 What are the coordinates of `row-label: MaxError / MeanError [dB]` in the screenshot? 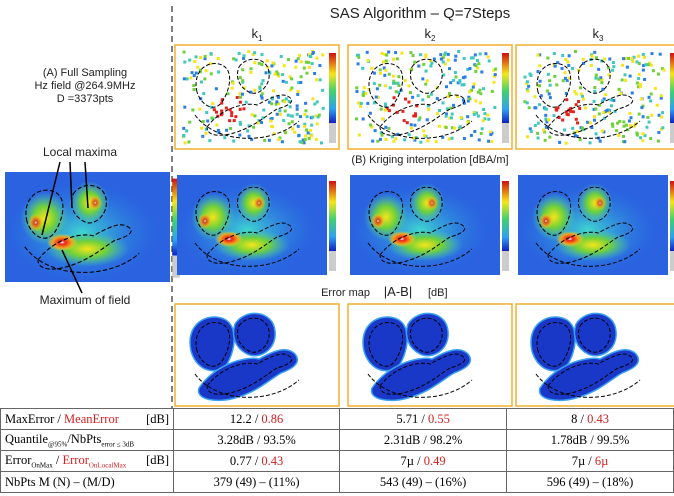 It's located at (87, 419).